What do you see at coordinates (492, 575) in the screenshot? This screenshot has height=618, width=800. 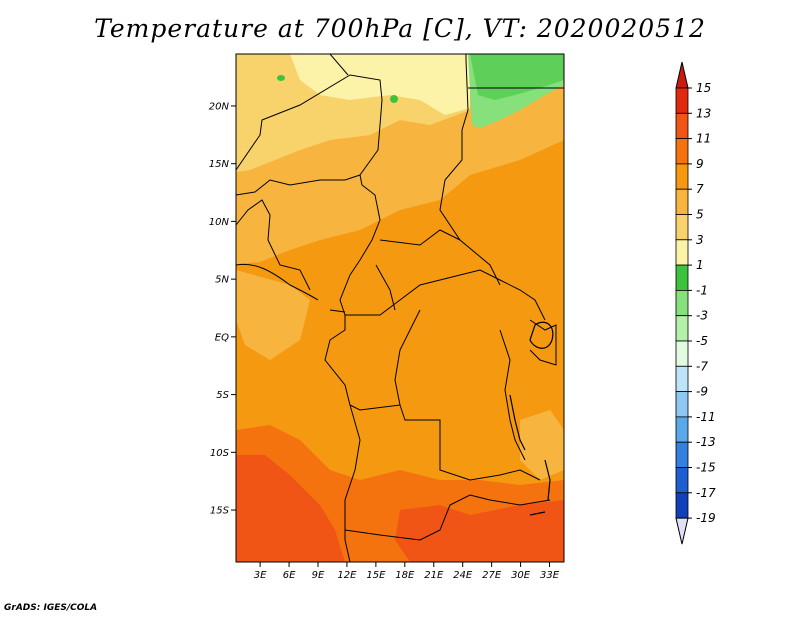 I see `x-tick-label: 27E` at bounding box center [492, 575].